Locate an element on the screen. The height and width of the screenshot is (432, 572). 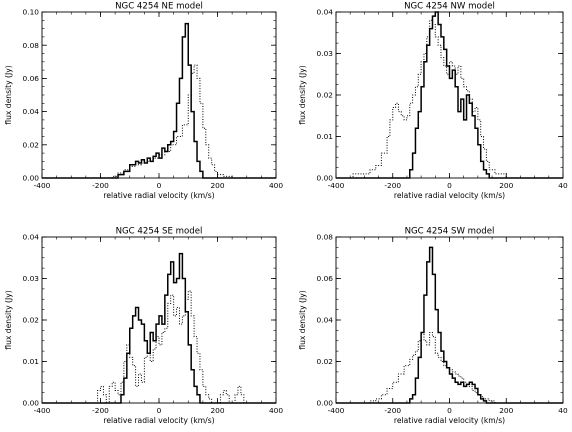
chart-title: NGC 4254 SE model is located at coordinates (159, 232).